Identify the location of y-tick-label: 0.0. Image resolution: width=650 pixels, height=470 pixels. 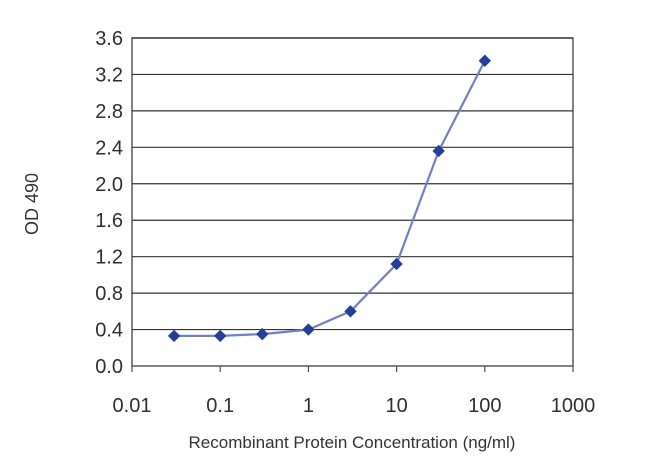
(109, 367).